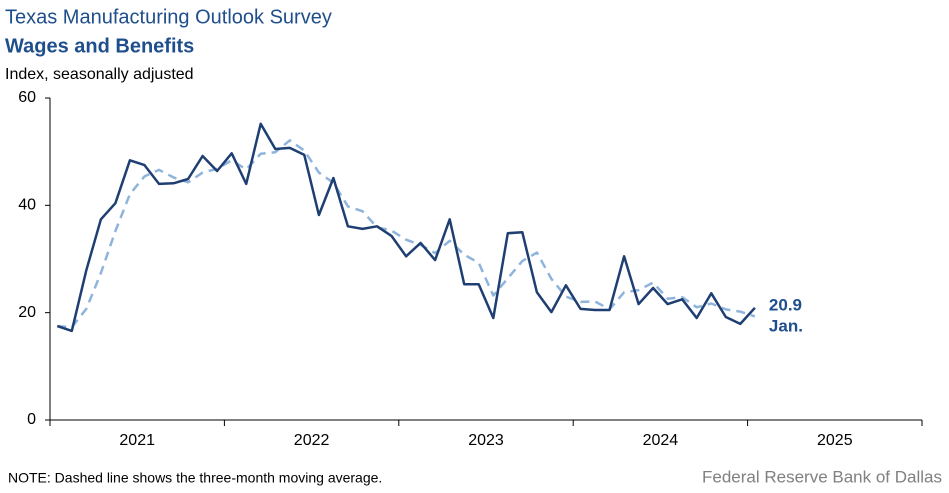 The height and width of the screenshot is (493, 949). What do you see at coordinates (785, 304) in the screenshot?
I see `end-value-label: 20.9` at bounding box center [785, 304].